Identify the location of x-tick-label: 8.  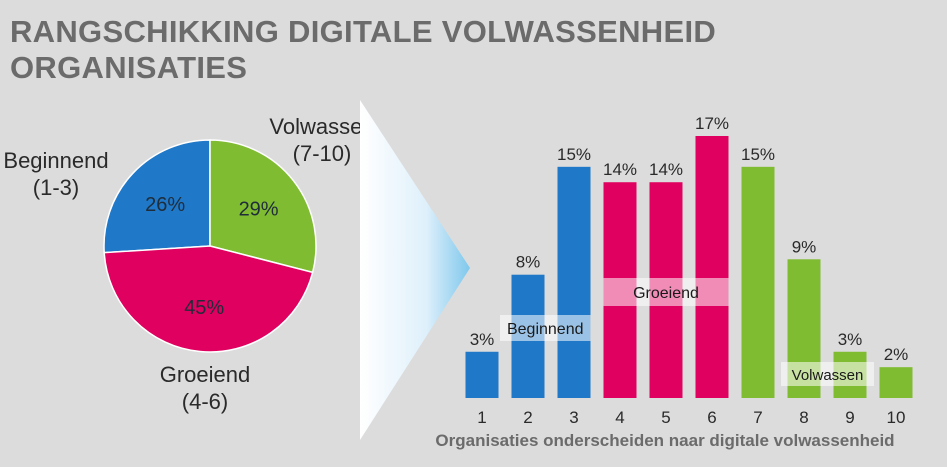
(803, 417).